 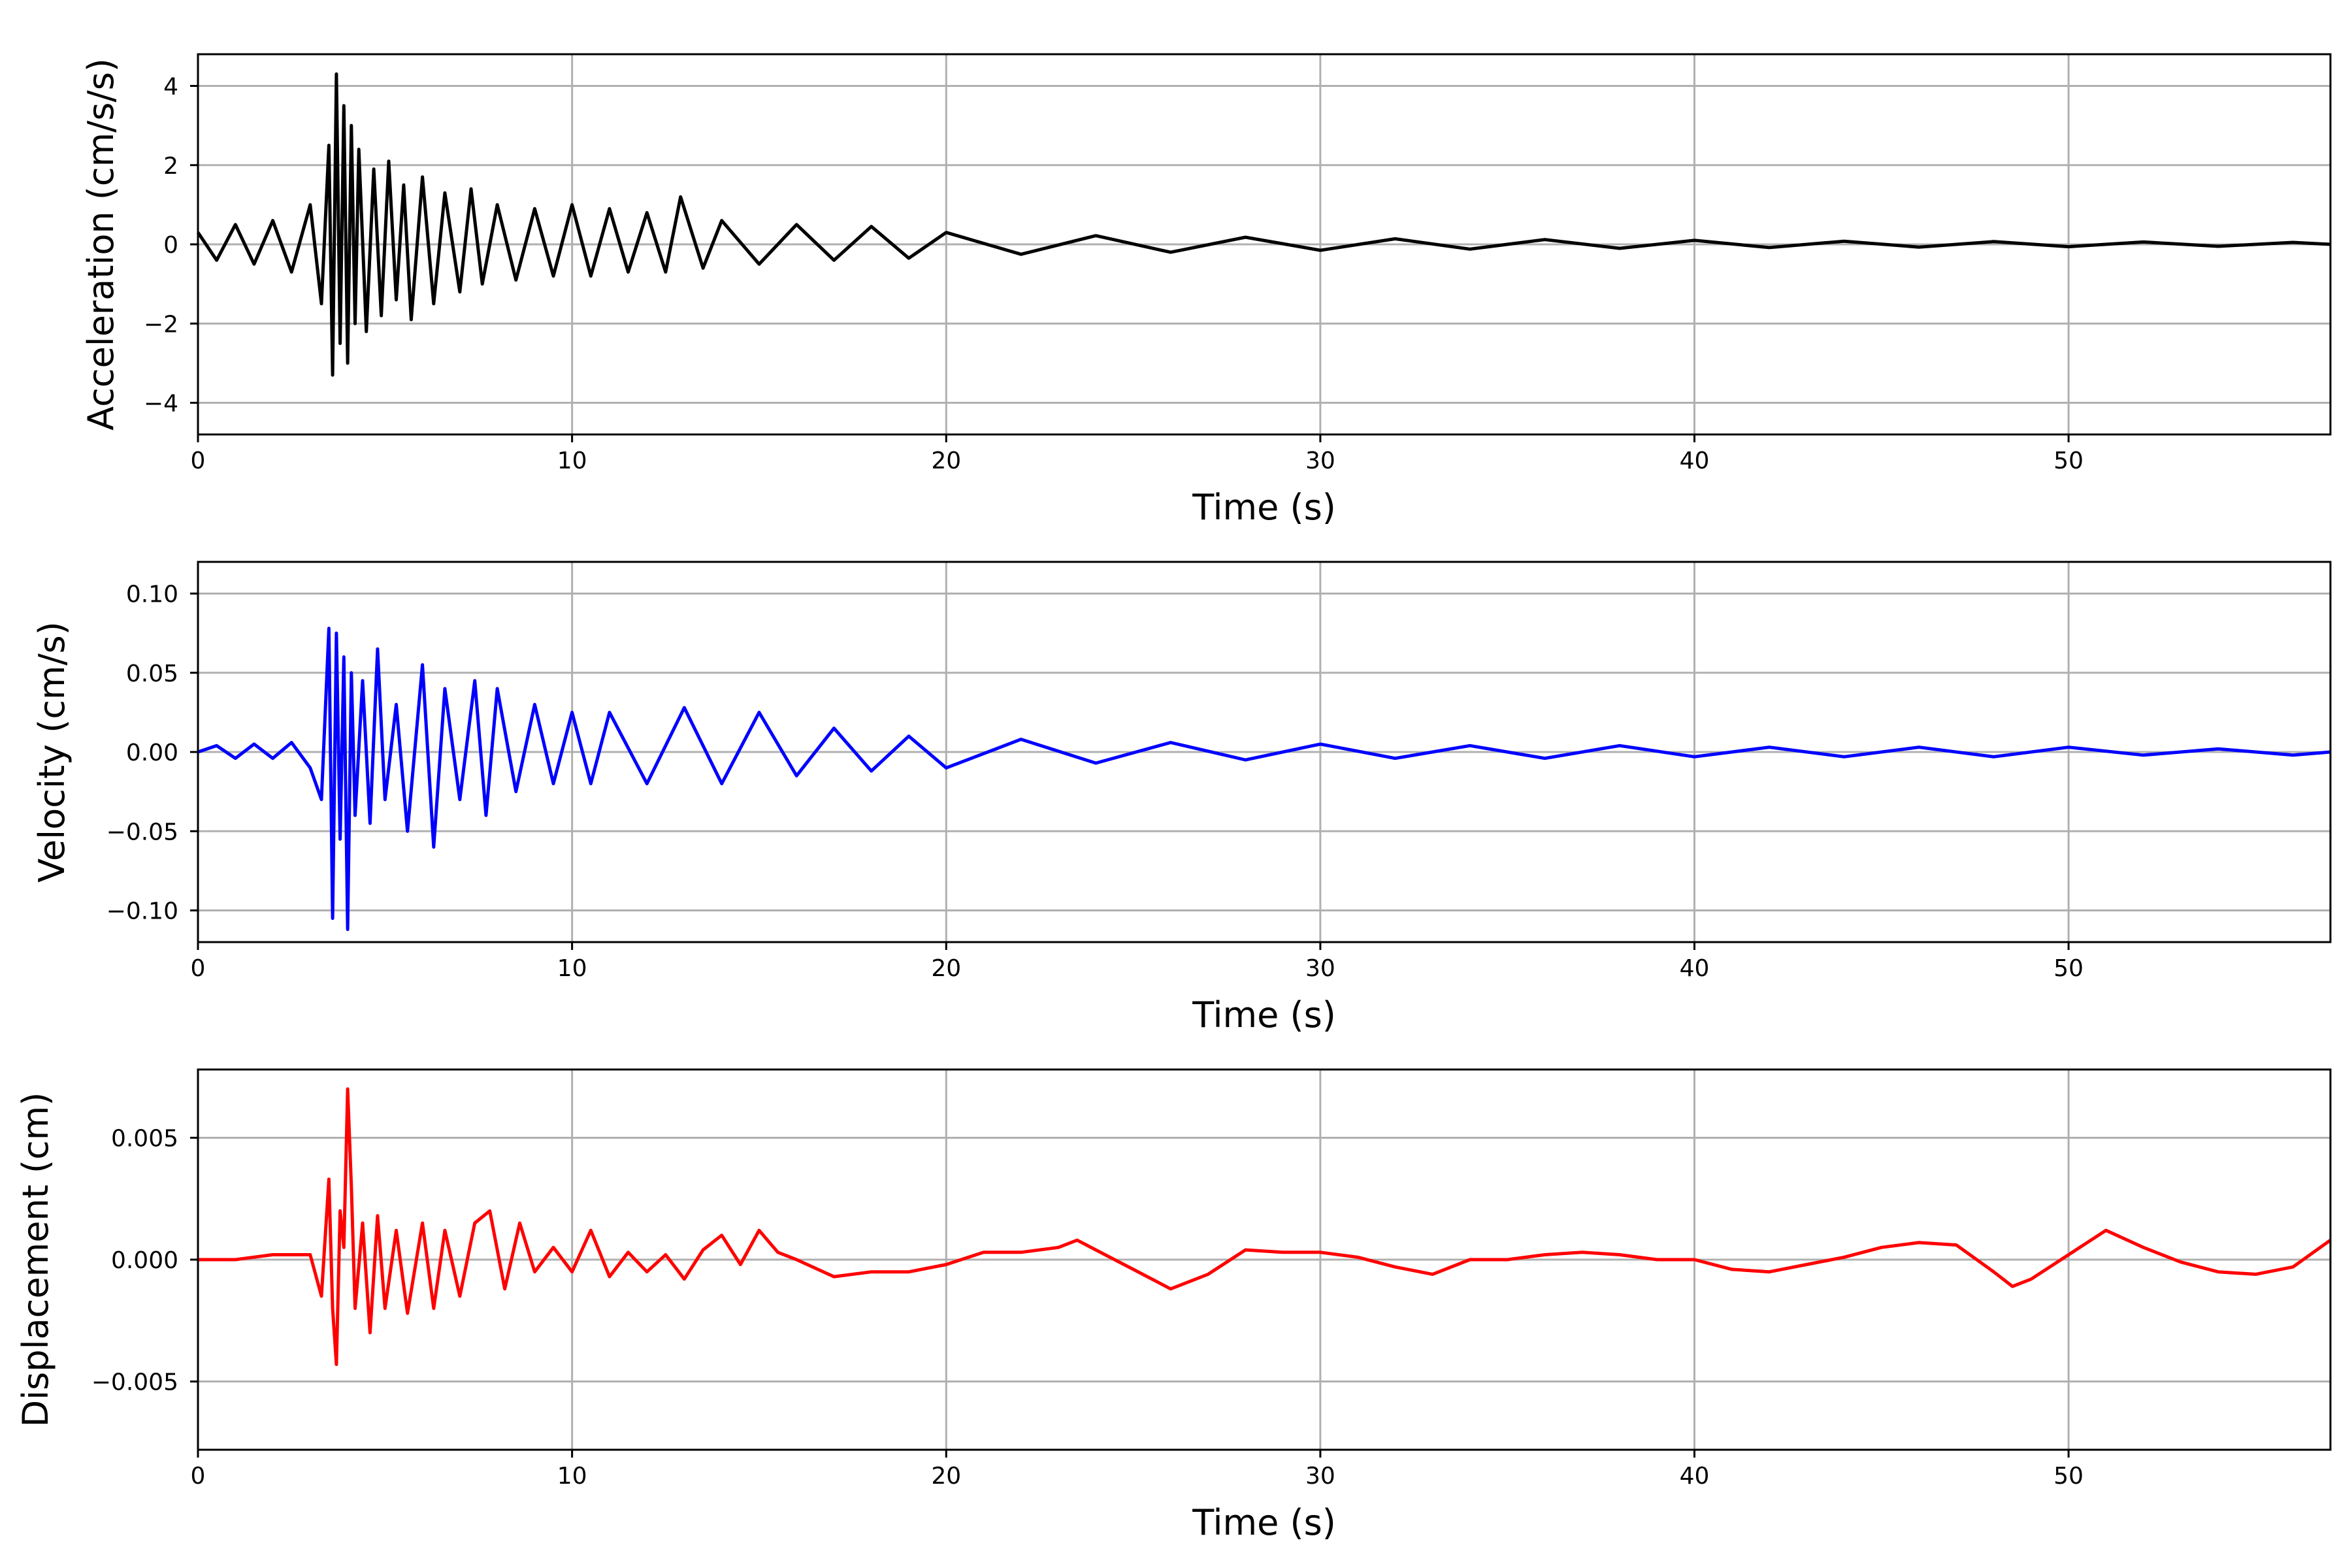 I want to click on y-axis-label: Displacement (cm), so click(x=35, y=1260).